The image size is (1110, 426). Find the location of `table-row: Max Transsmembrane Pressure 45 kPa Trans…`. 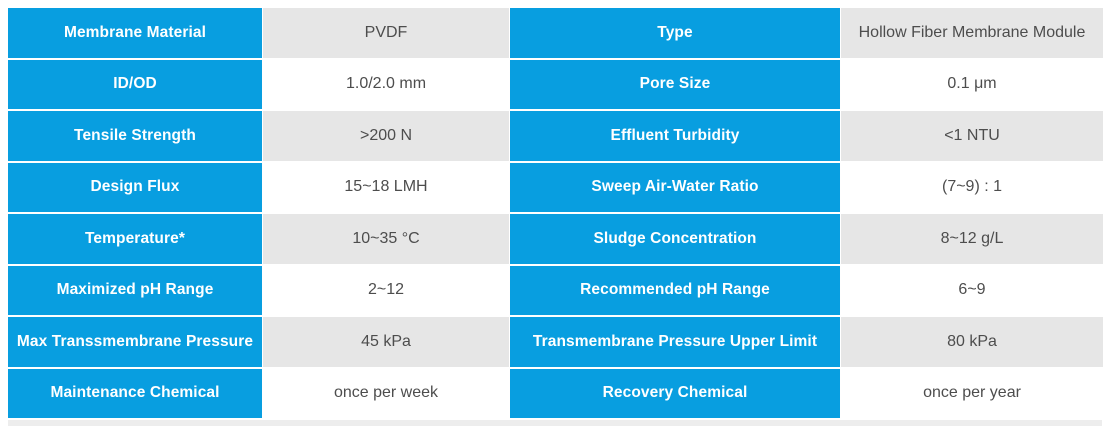

table-row: Max Transsmembrane Pressure 45 kPa Trans… is located at coordinates (555, 342).